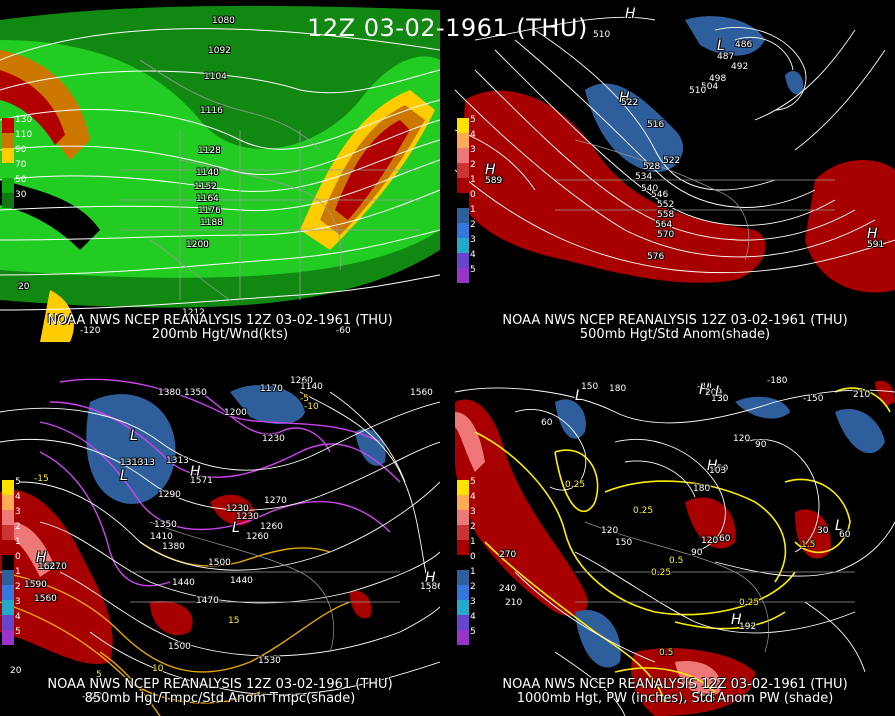 The image size is (895, 716). I want to click on panel-200mb-title-line2: 200mb Hgt/Wnd(kts), so click(220, 334).